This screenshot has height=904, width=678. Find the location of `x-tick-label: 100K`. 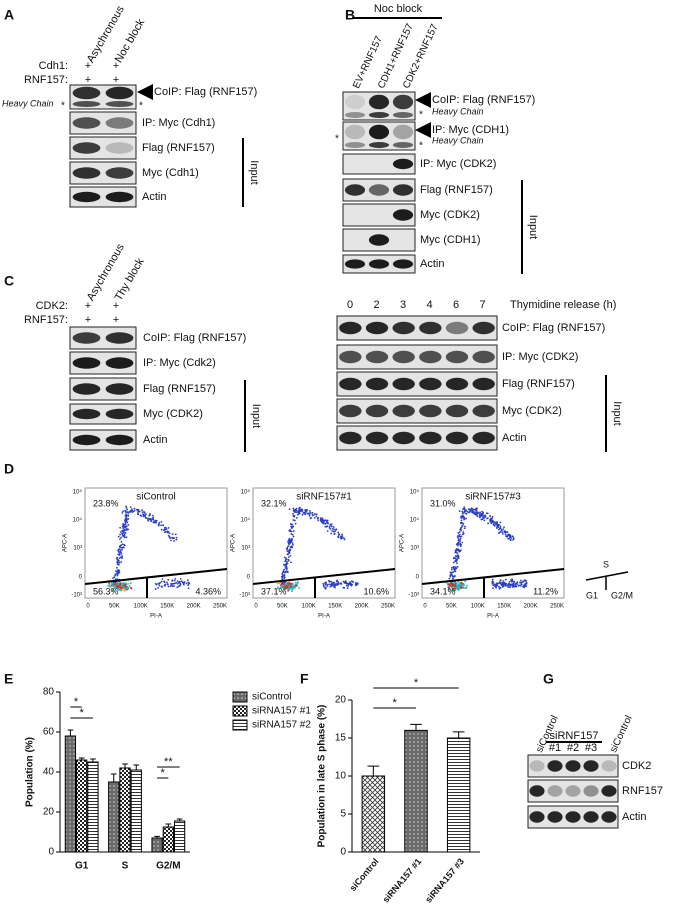

x-tick-label: 100K is located at coordinates (309, 607).